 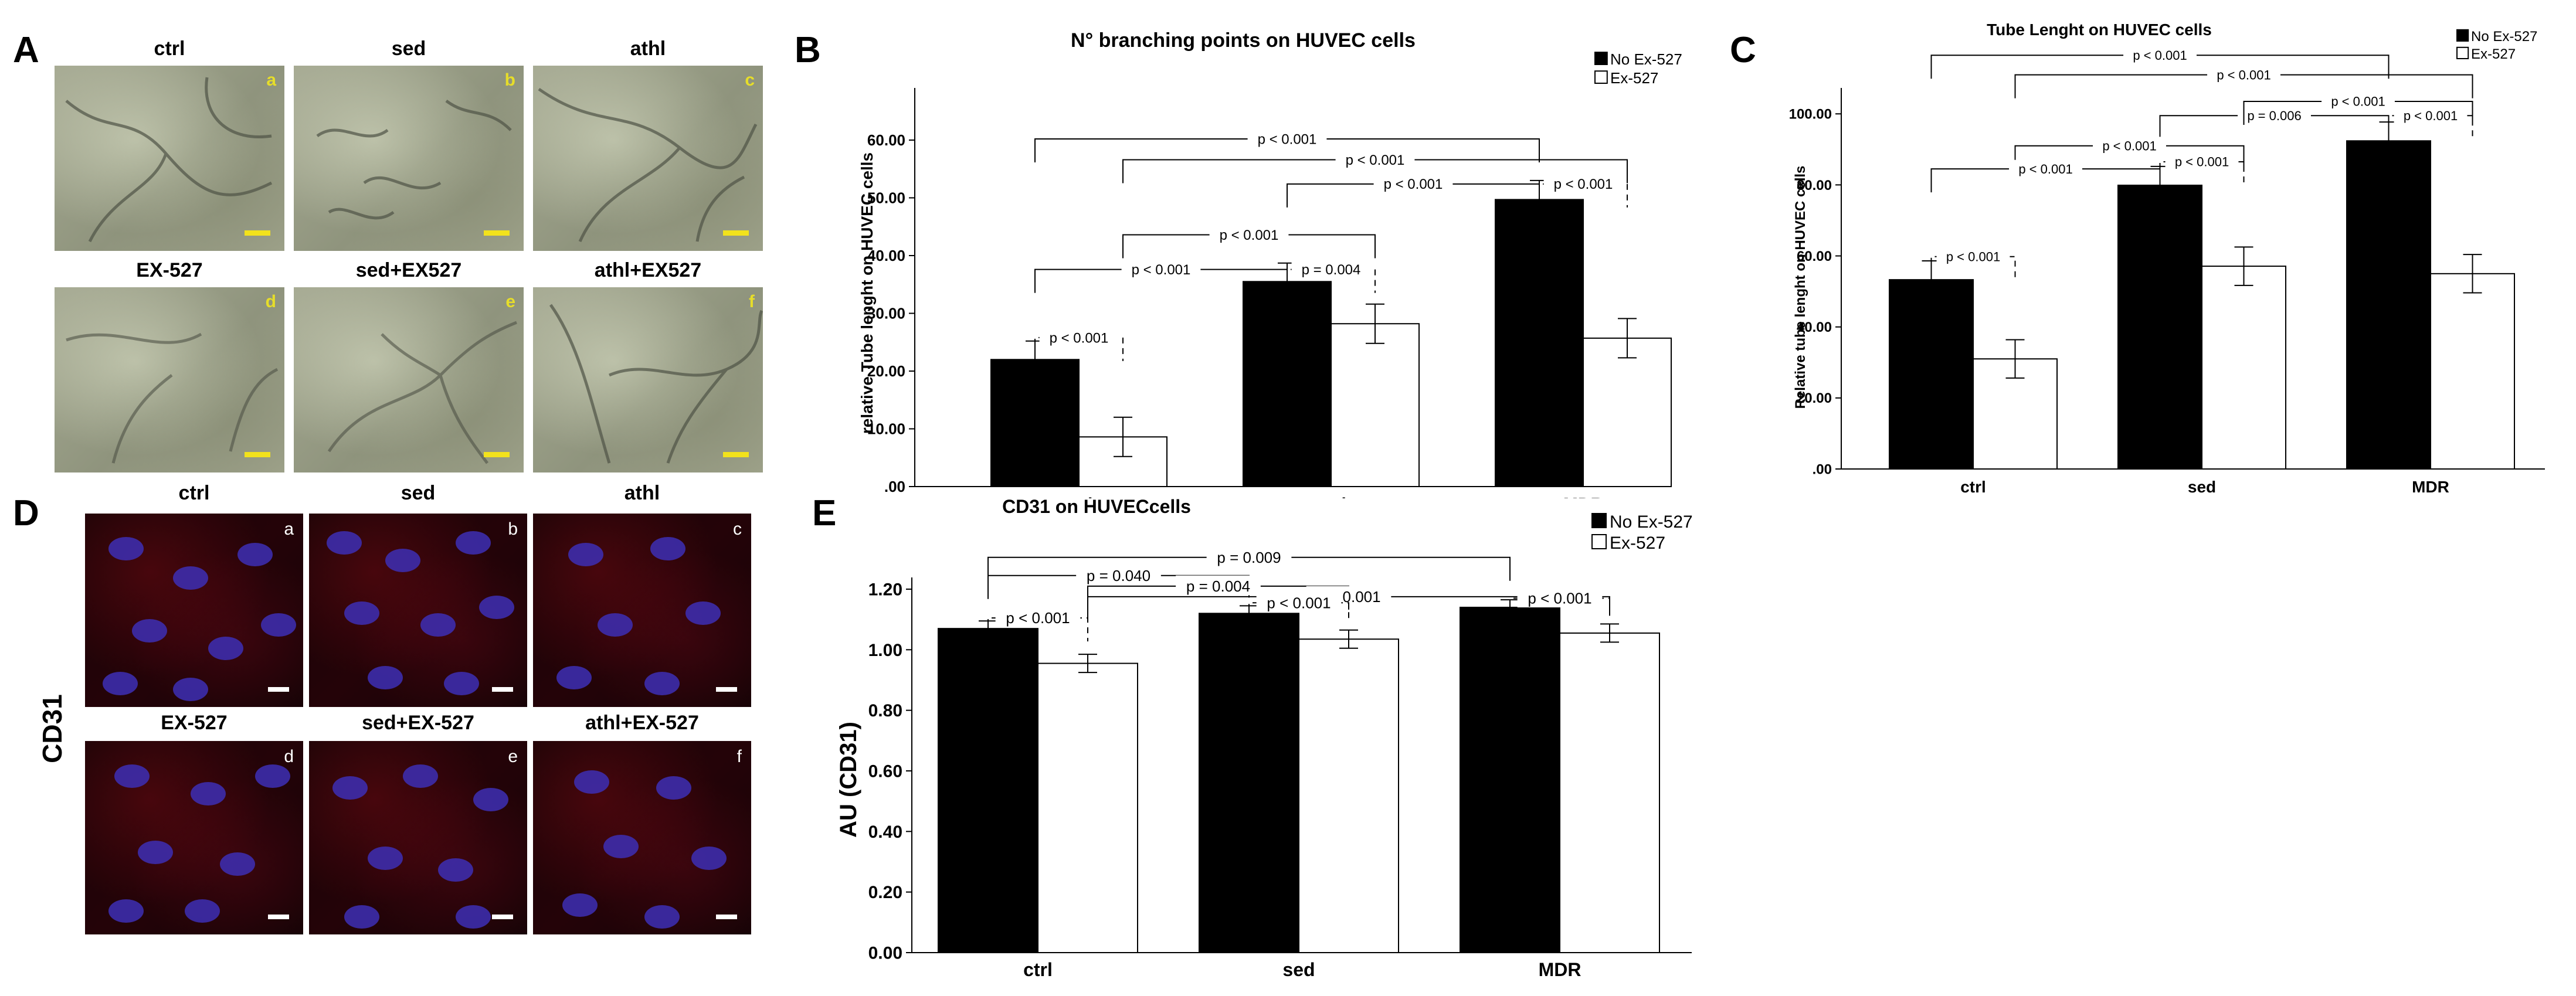 I want to click on y-tick-label: 0.00, so click(x=885, y=953).